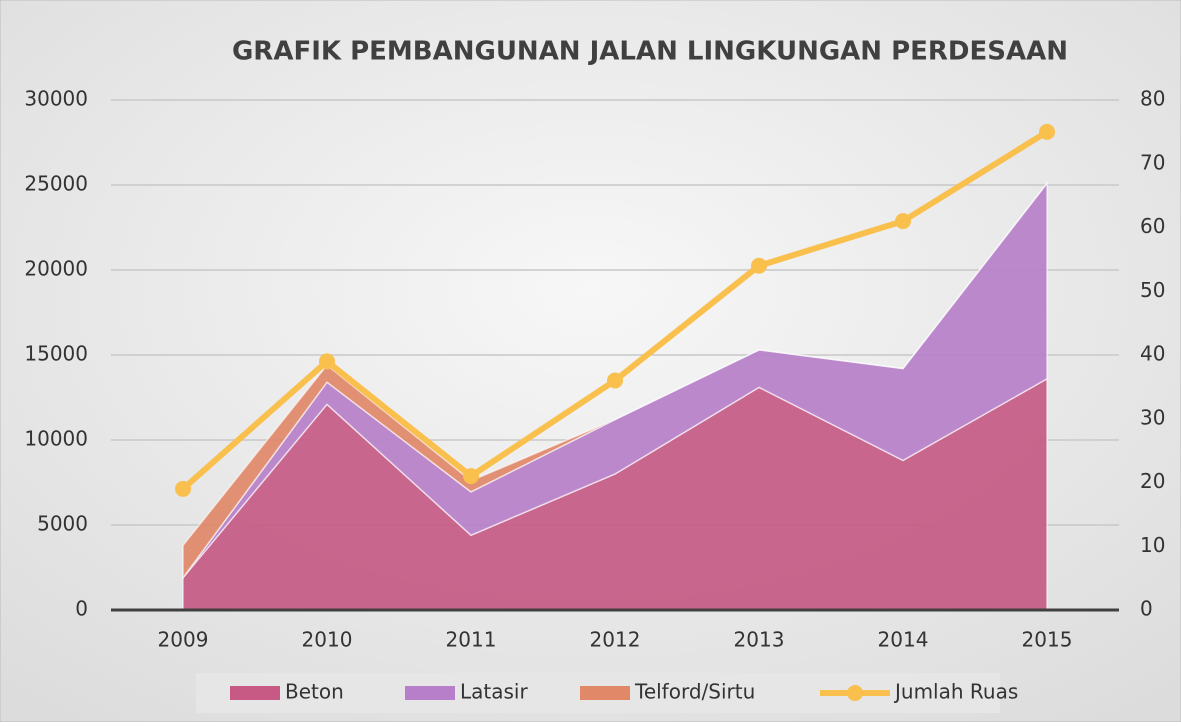 The height and width of the screenshot is (726, 1181). What do you see at coordinates (56, 184) in the screenshot?
I see `y-tick-label: 25000` at bounding box center [56, 184].